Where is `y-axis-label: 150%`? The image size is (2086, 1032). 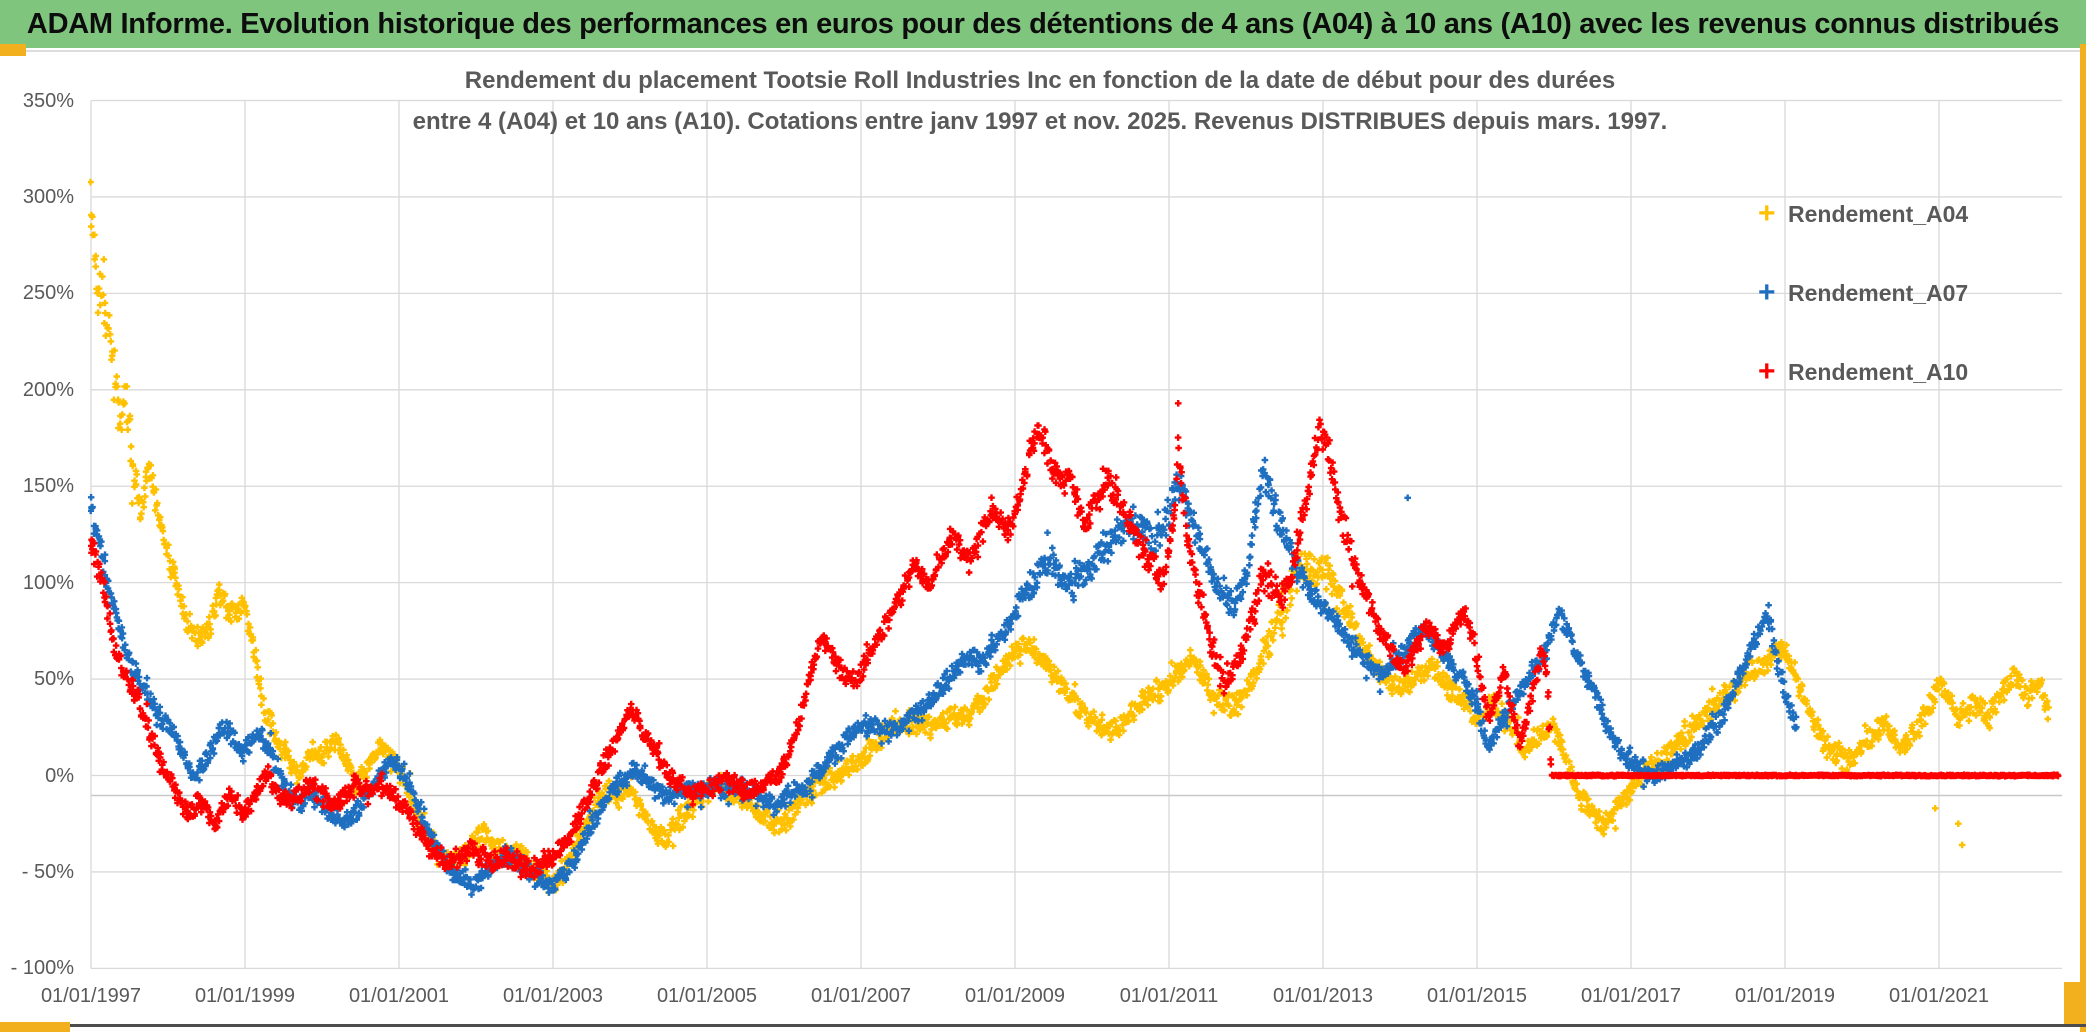 y-axis-label: 150% is located at coordinates (48, 486).